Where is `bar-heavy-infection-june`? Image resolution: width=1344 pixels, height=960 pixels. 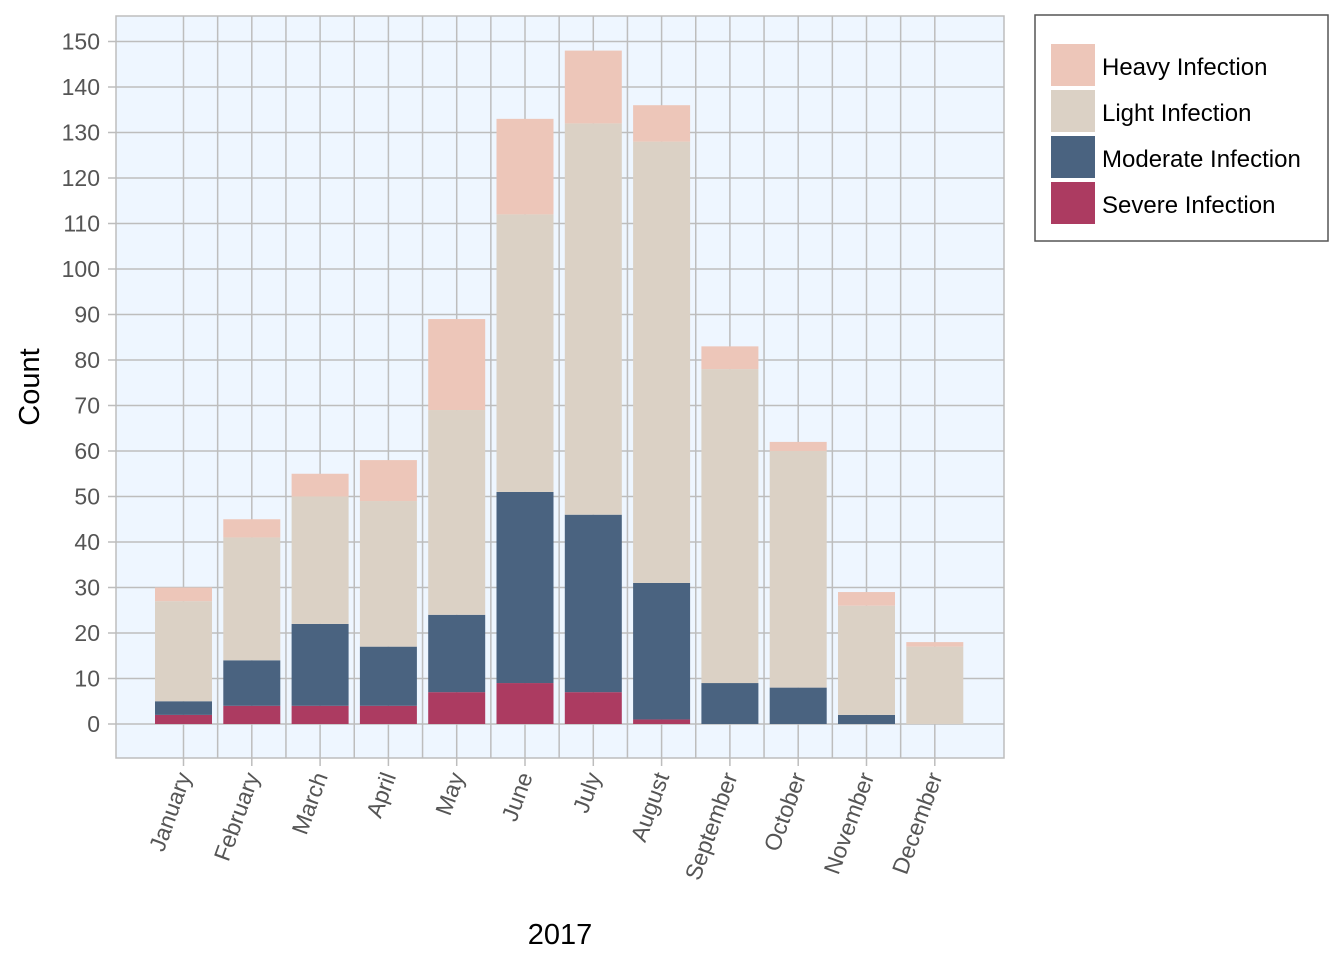
bar-heavy-infection-june is located at coordinates (525, 166).